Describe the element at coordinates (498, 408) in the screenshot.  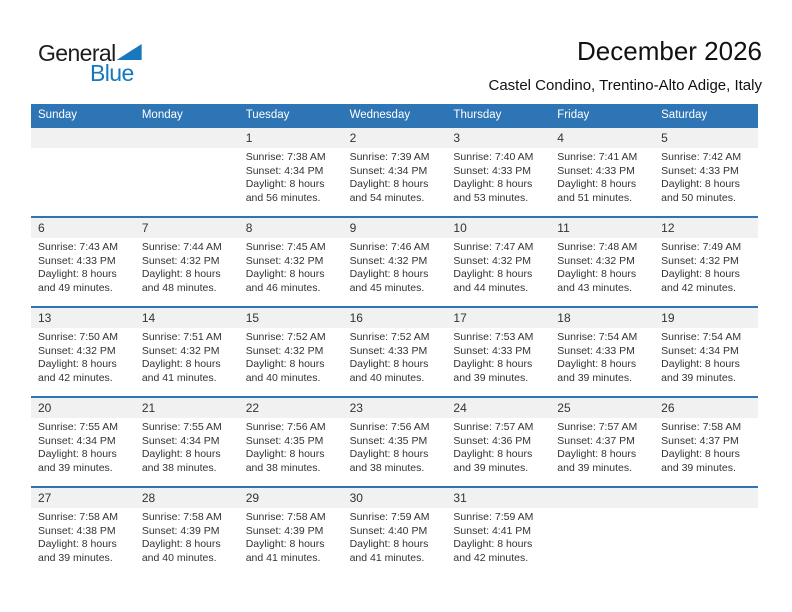
I see `day-number: 24` at that location.